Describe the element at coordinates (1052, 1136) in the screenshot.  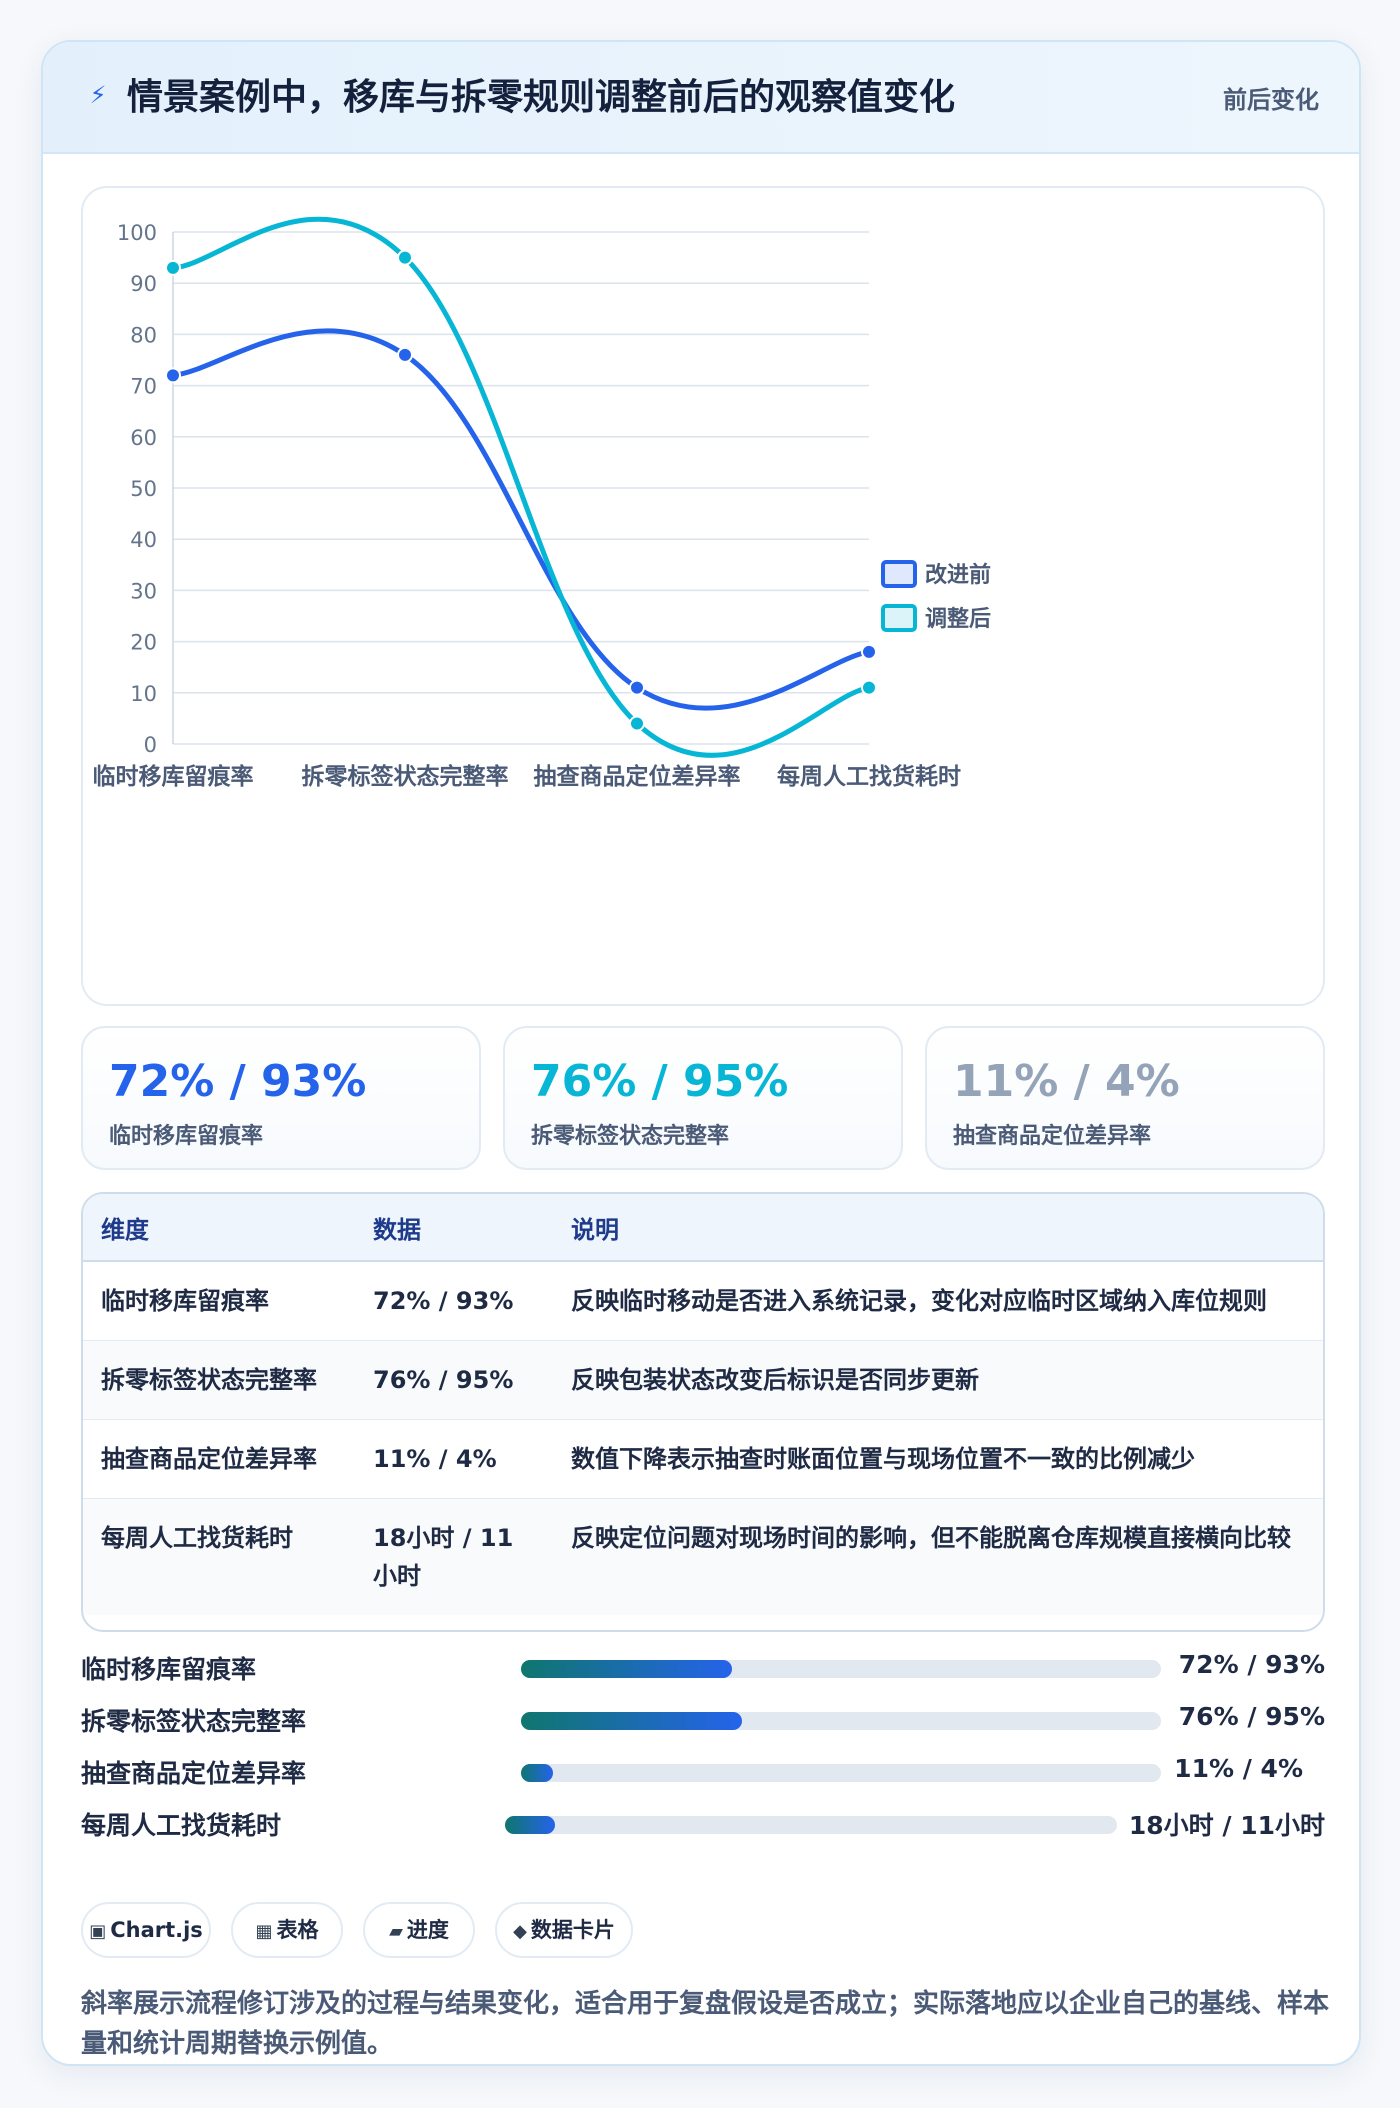
I see `stat-label: 抽查商品定位差异率` at that location.